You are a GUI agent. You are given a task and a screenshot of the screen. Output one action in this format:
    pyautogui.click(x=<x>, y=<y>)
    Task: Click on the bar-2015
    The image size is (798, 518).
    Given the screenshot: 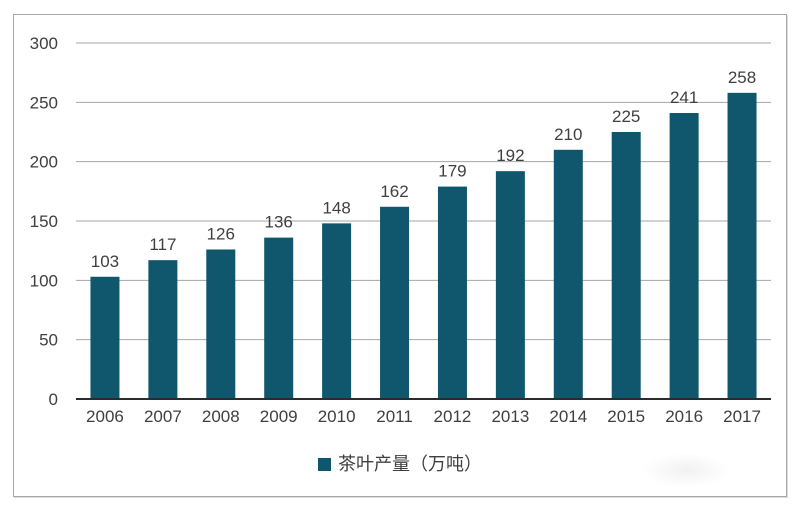 What is the action you would take?
    pyautogui.click(x=626, y=265)
    